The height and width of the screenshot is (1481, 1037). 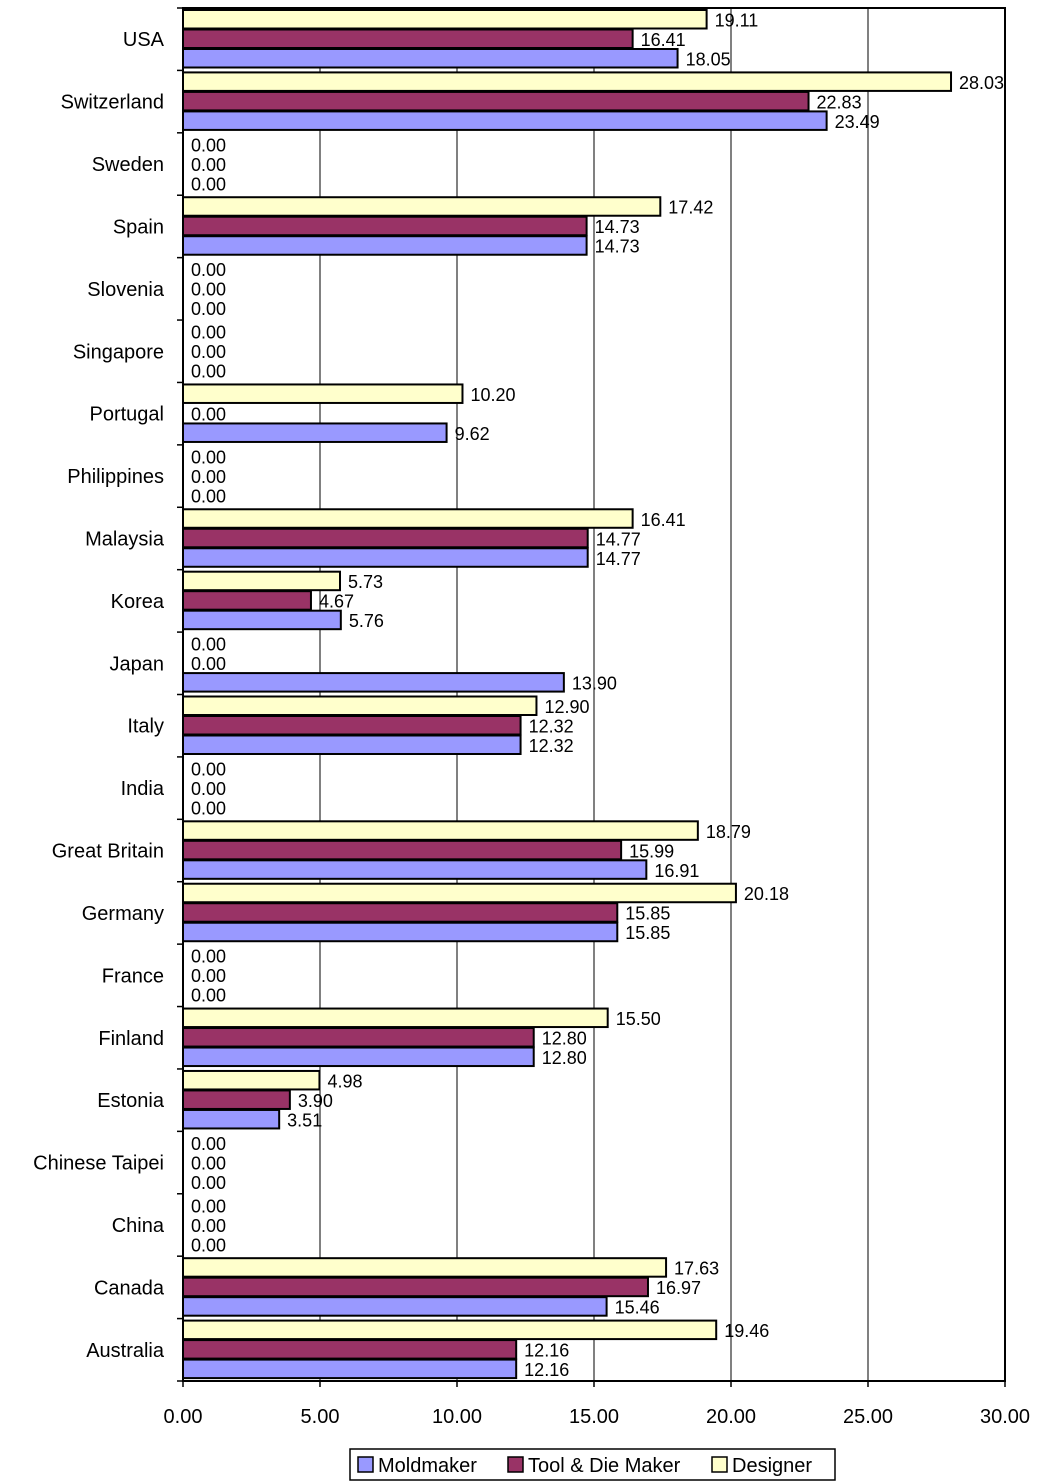 What do you see at coordinates (492, 395) in the screenshot?
I see `data-label: 10.20` at bounding box center [492, 395].